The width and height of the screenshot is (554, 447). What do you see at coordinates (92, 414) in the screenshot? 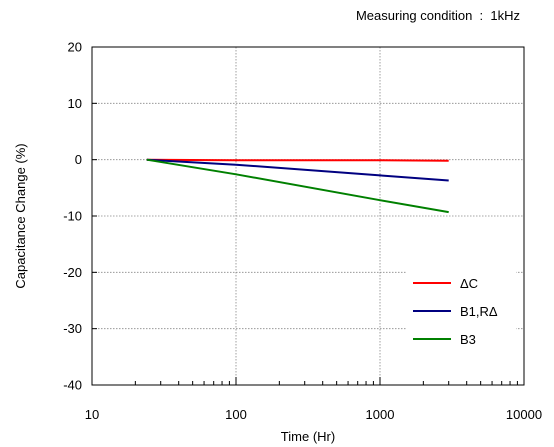
I see `x-tick-label: 10` at bounding box center [92, 414].